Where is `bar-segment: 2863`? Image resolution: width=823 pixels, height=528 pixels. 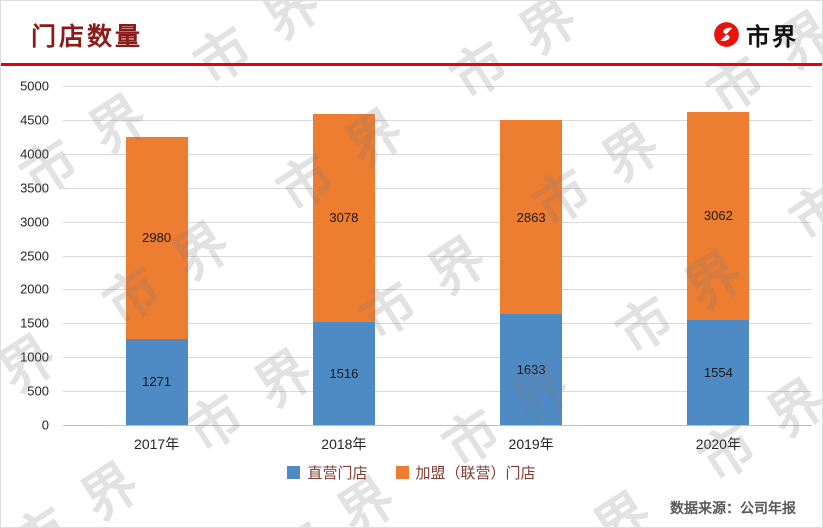 bar-segment: 2863 is located at coordinates (531, 217).